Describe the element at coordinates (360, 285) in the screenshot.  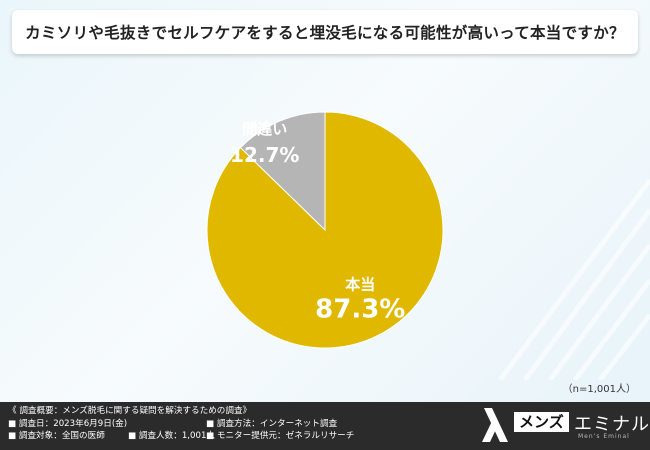
I see `slice-label: 本当` at that location.